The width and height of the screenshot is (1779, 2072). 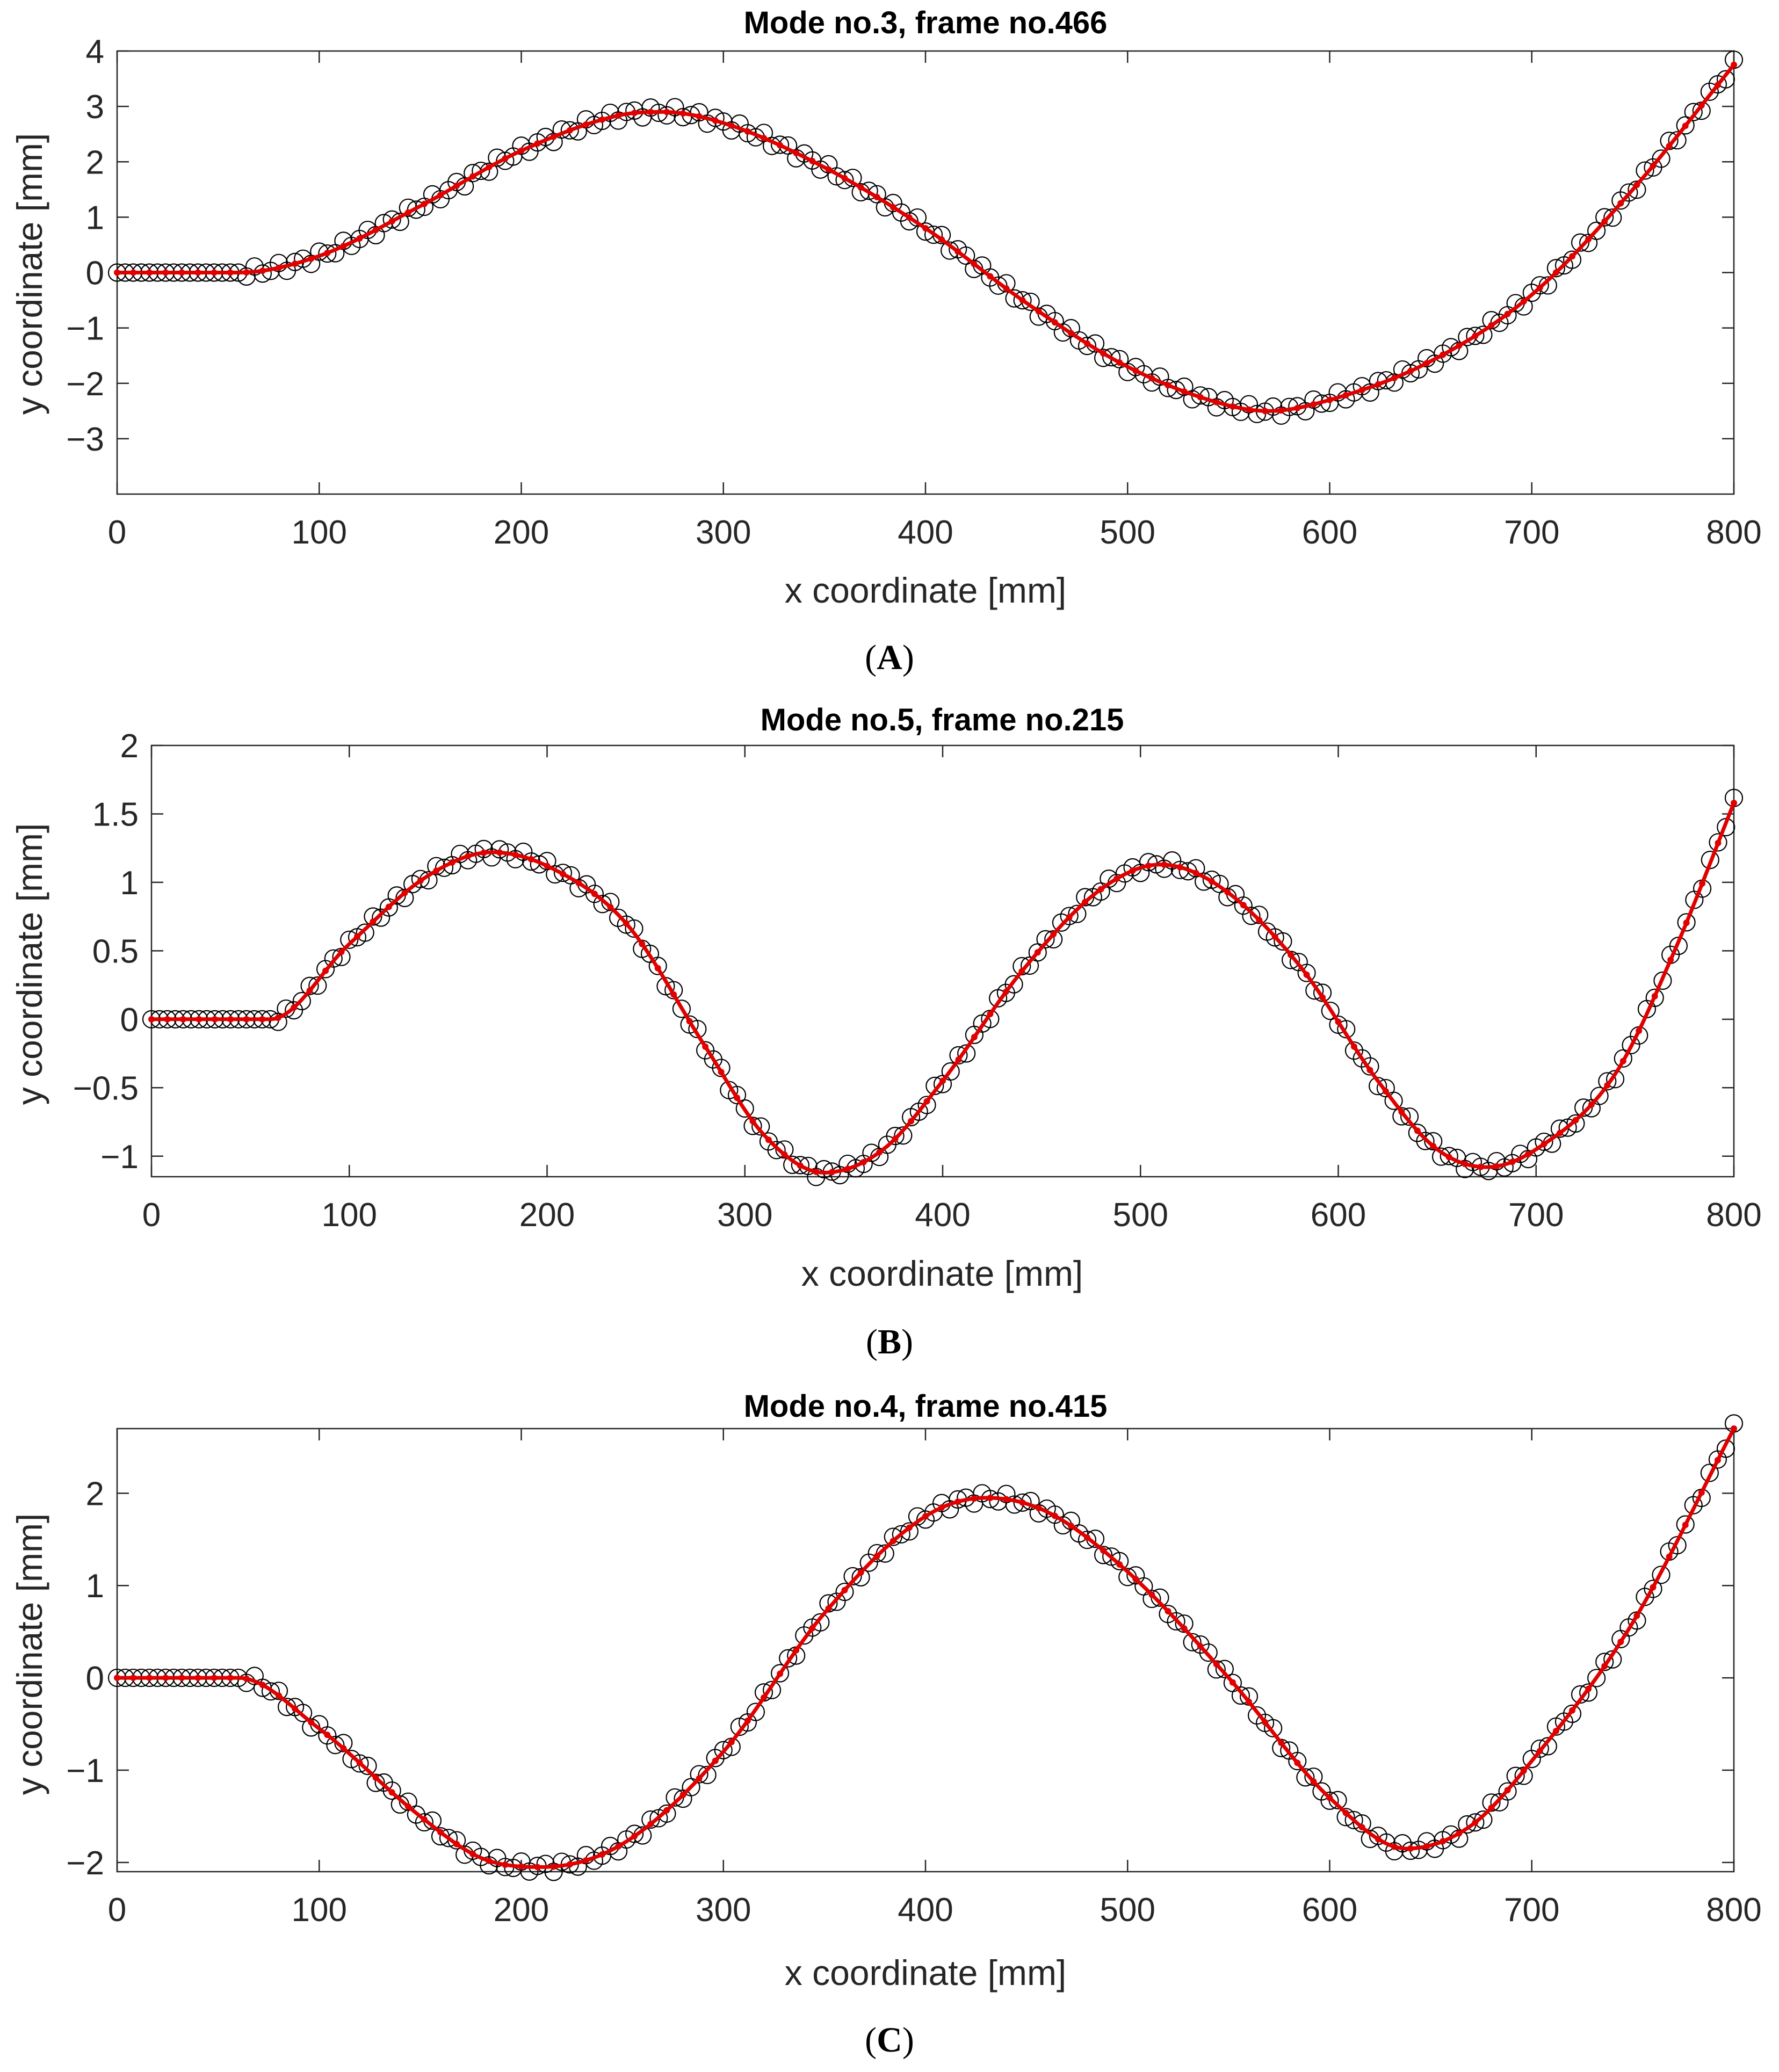 What do you see at coordinates (889, 658) in the screenshot?
I see `panel-caption-letter: A` at bounding box center [889, 658].